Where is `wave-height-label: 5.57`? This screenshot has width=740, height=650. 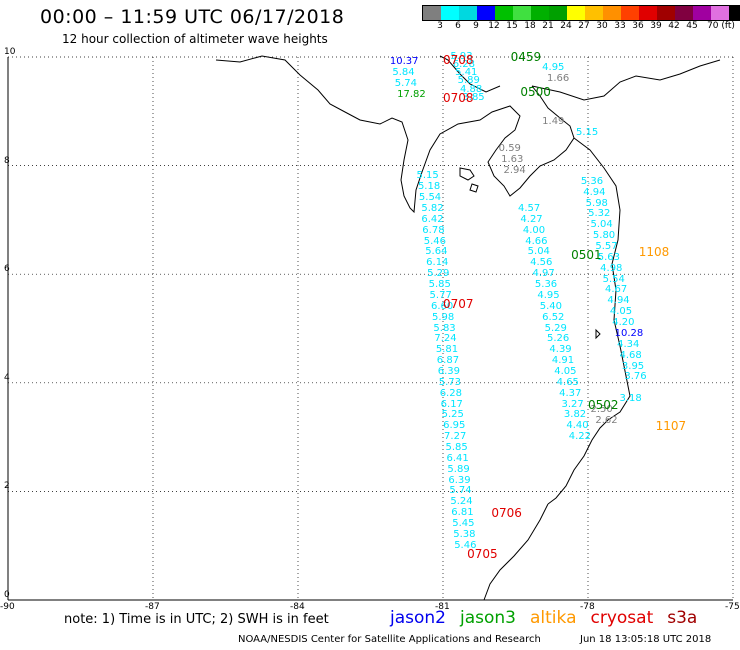
wave-height-label: 5.57 is located at coordinates (606, 247).